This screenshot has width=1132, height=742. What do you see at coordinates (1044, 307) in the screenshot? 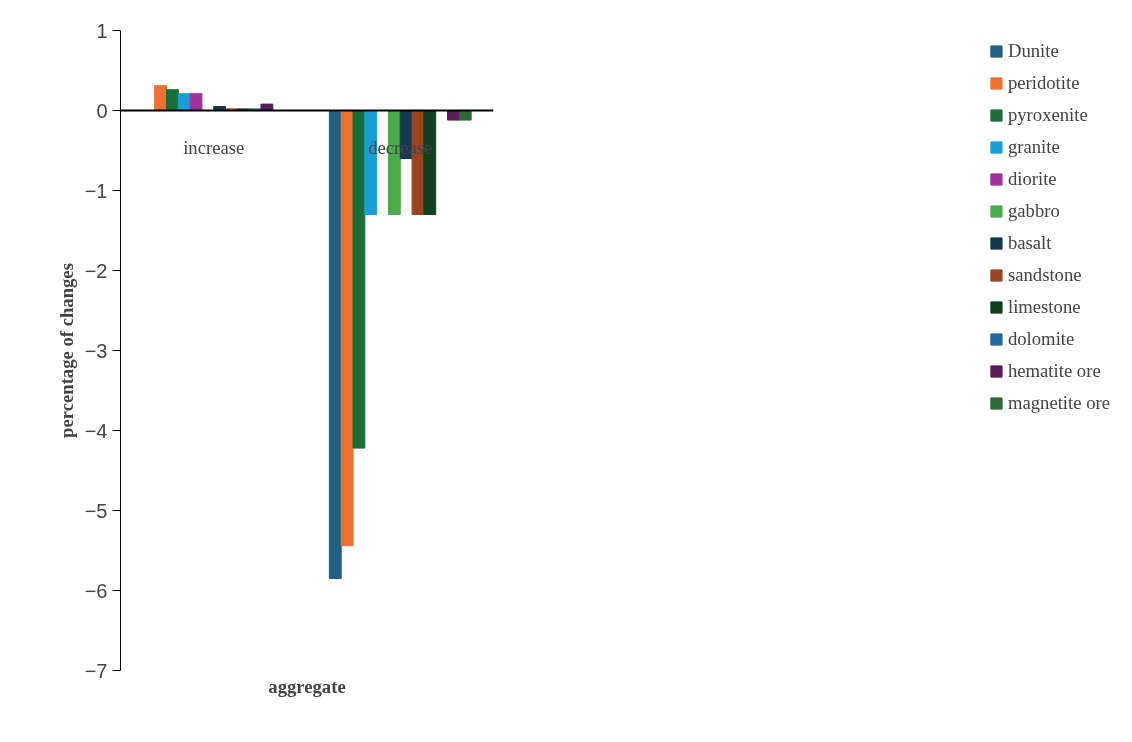
I see `legend-label: limestone` at bounding box center [1044, 307].